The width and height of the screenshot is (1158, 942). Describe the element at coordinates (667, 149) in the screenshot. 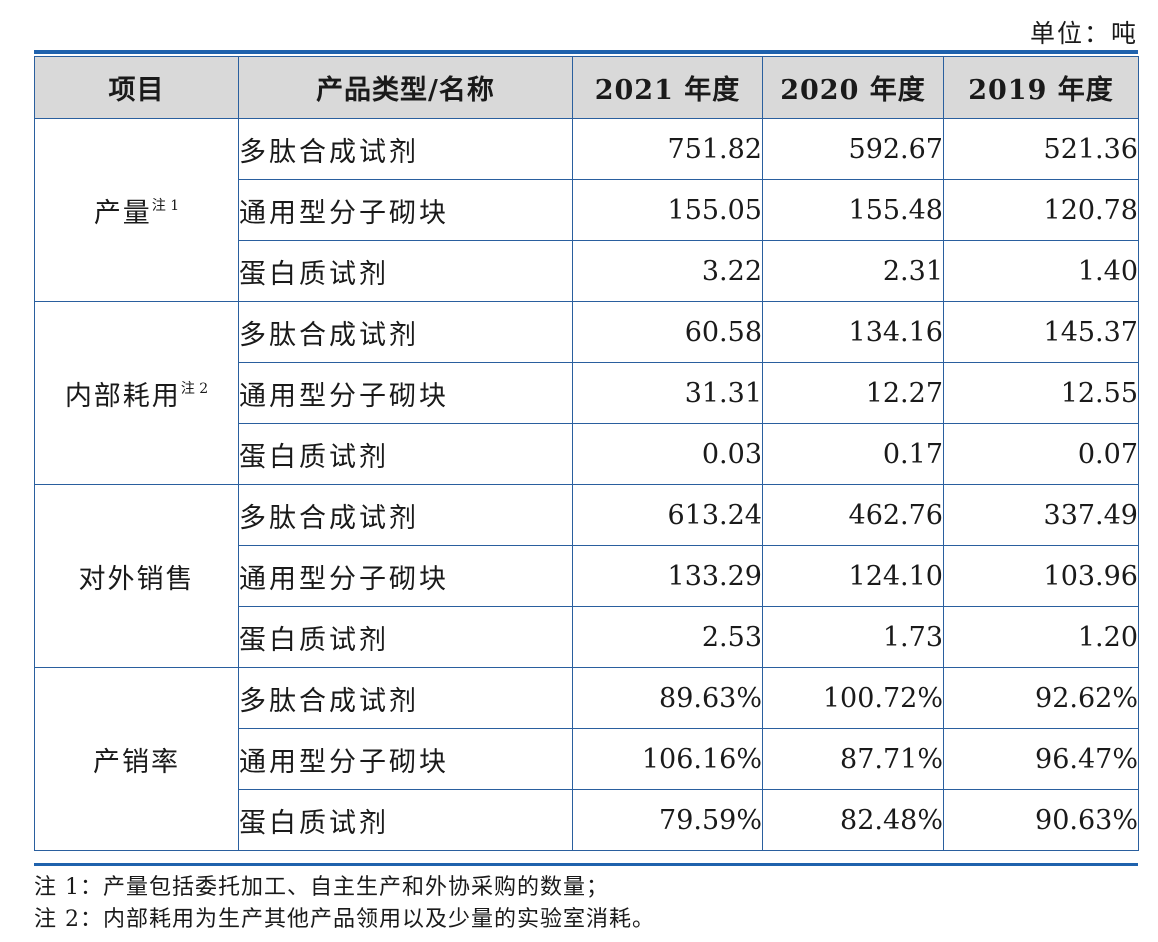

I see `value-2021: 751.82` at that location.